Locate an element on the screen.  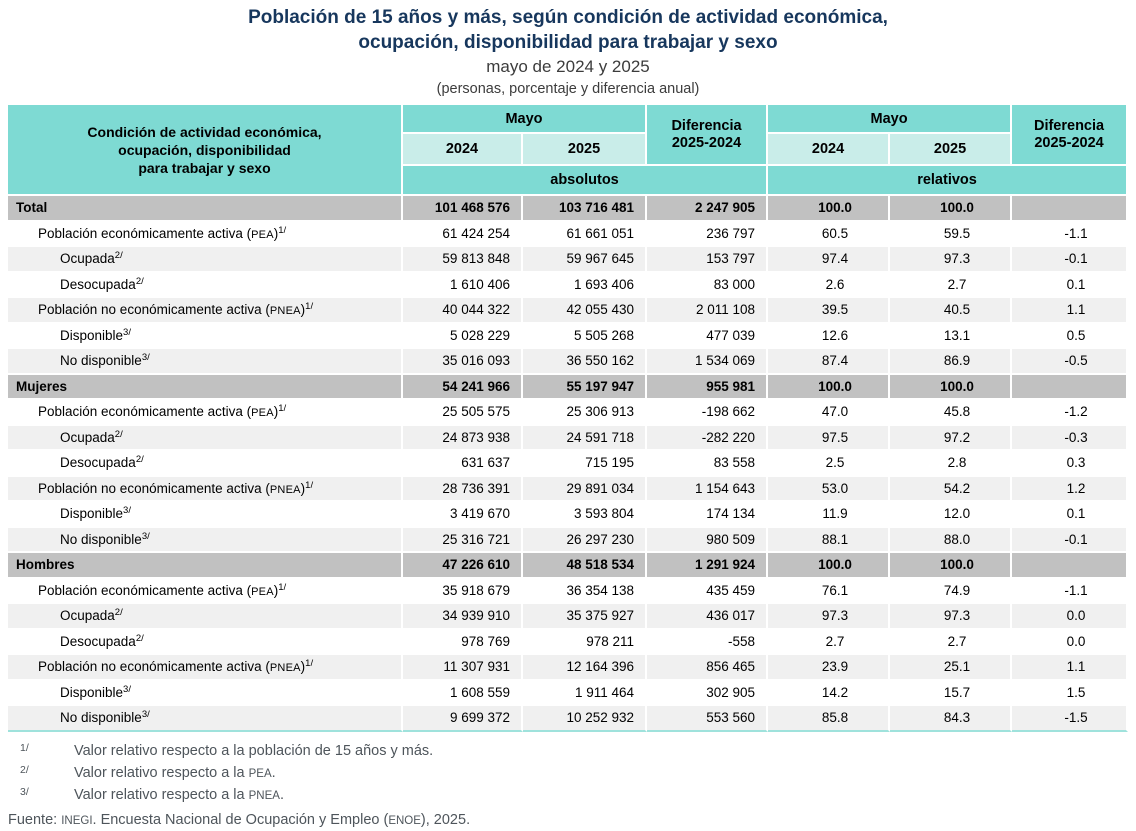
value-cell-relative: 23.9 is located at coordinates (829, 668).